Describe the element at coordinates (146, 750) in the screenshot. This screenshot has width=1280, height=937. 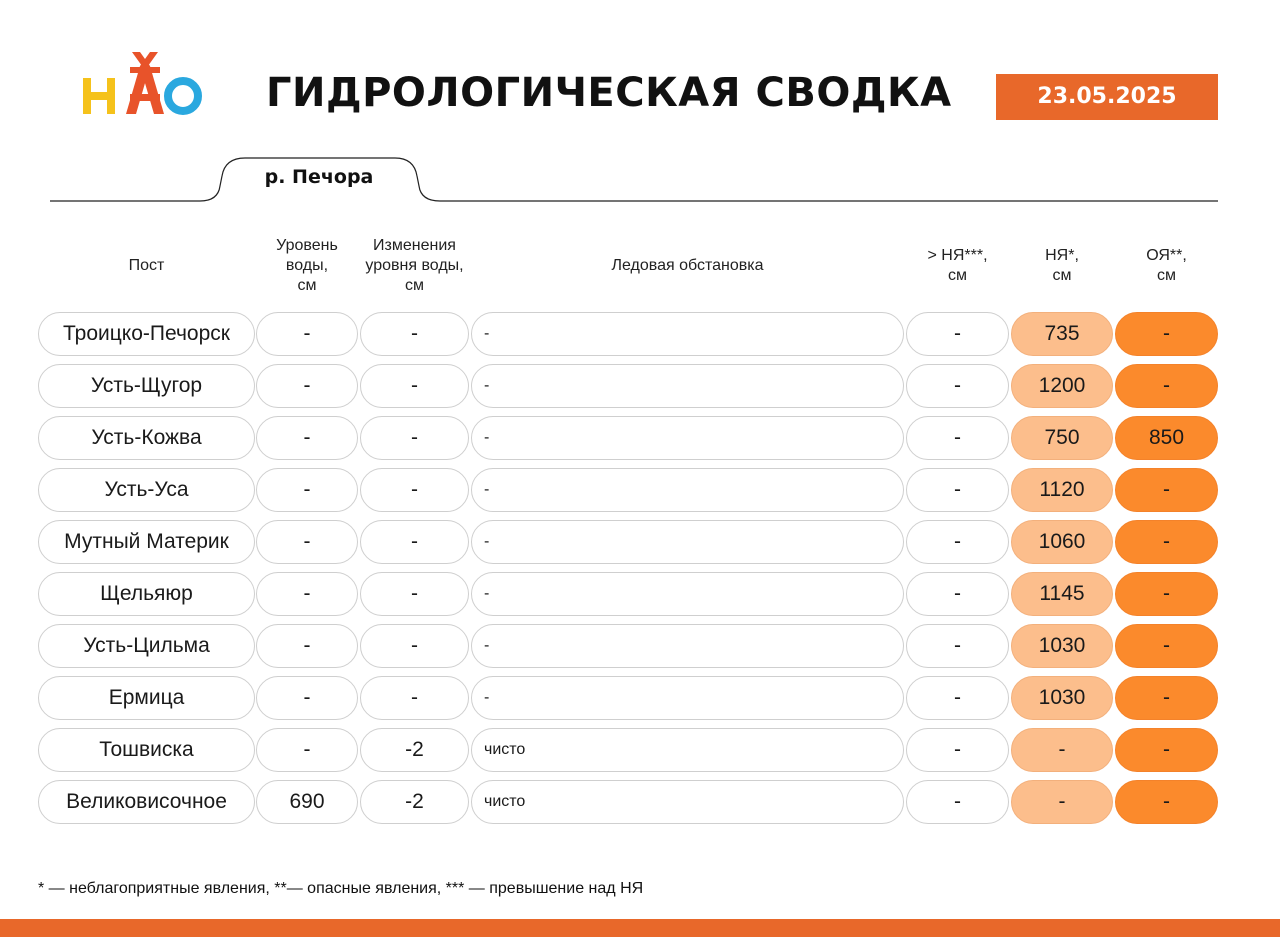
I see `post-name-cell: Тошвиска` at that location.